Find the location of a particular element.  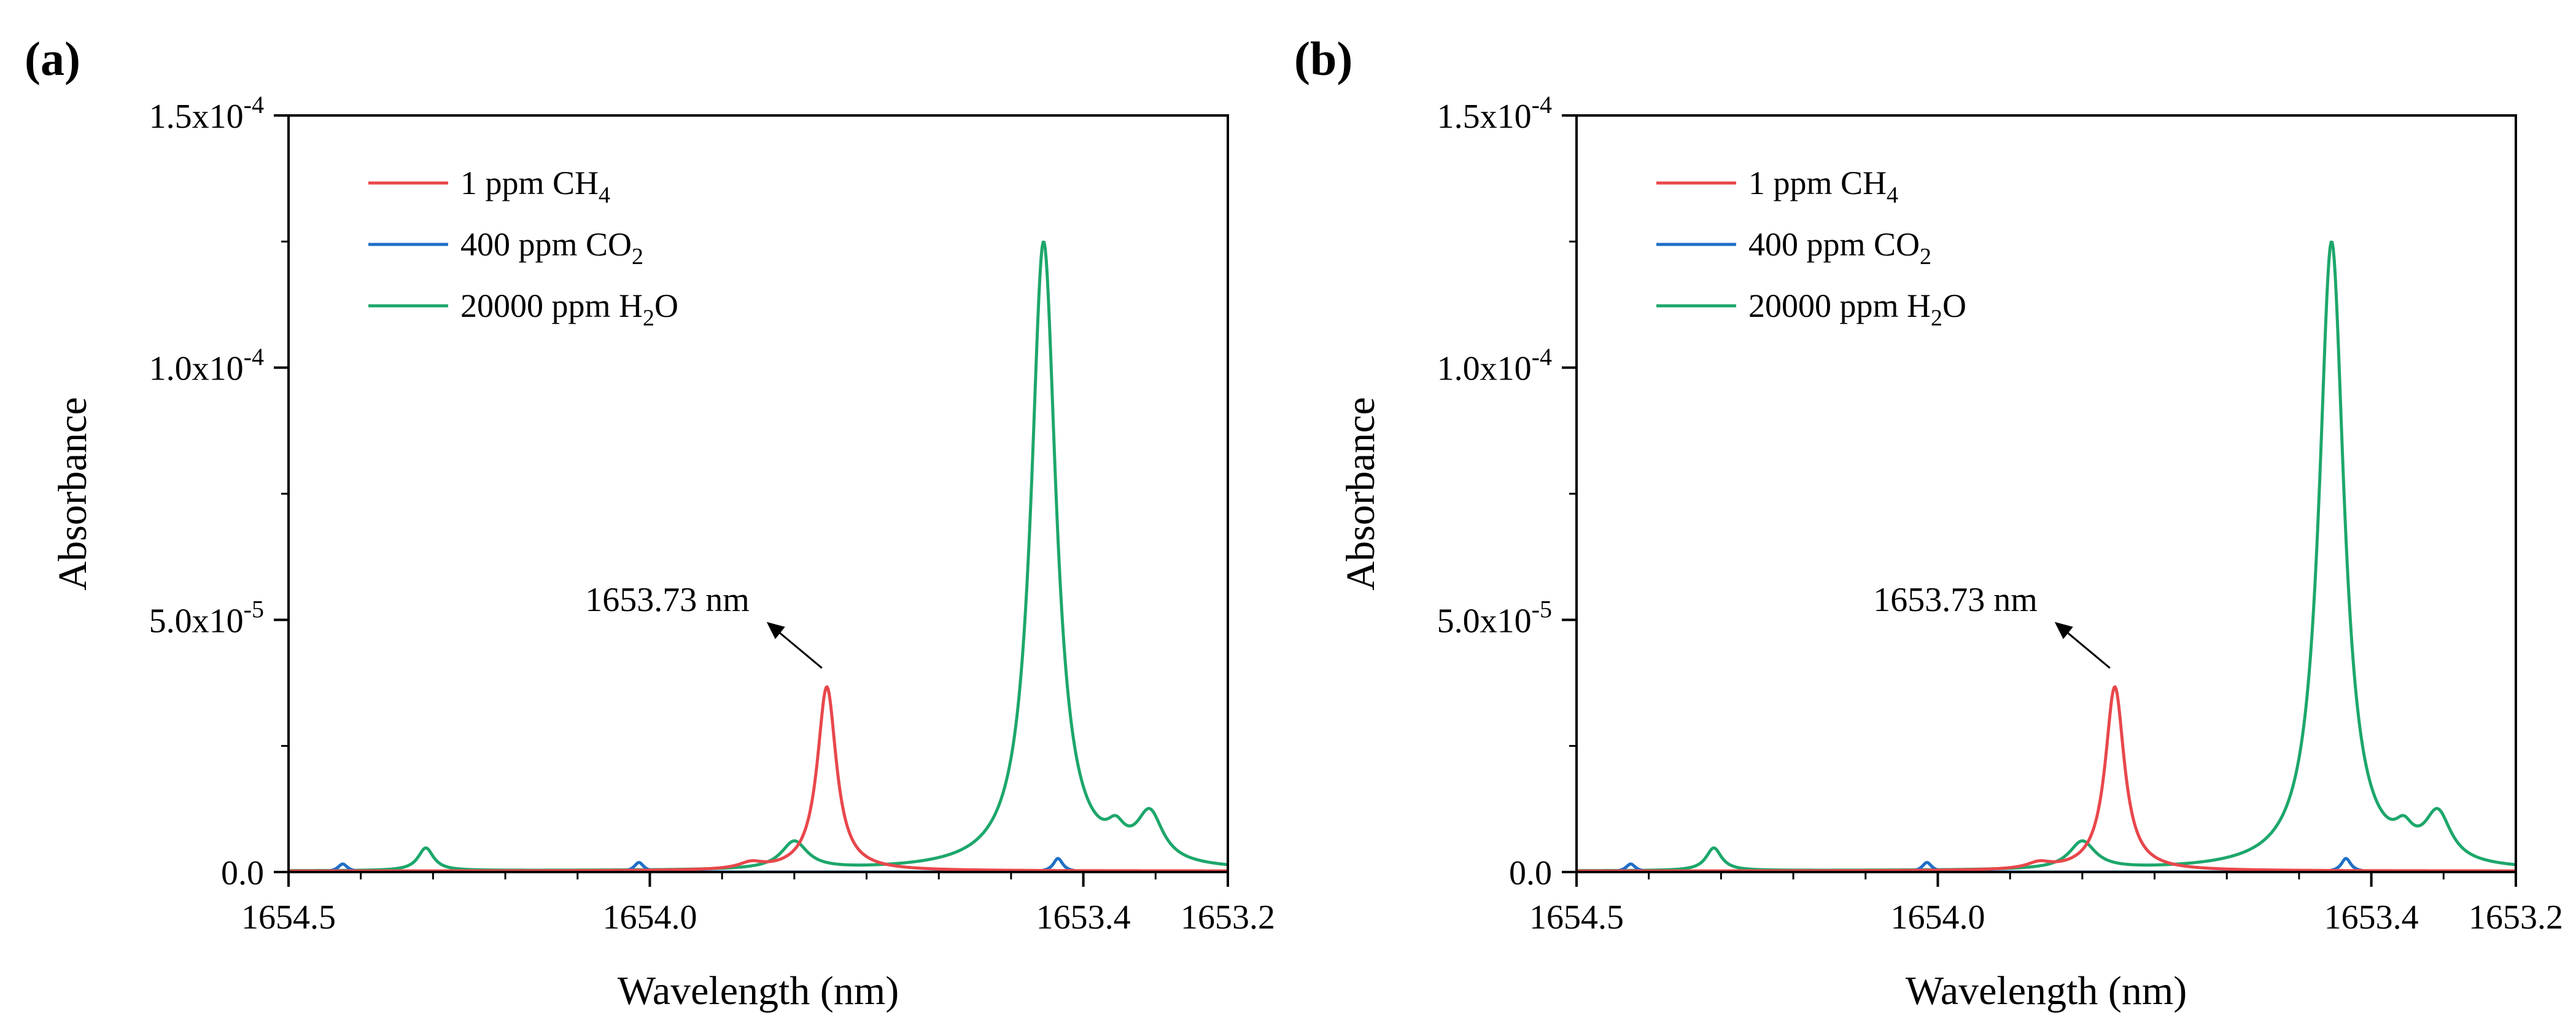

panel-label: (b) is located at coordinates (1323, 58).